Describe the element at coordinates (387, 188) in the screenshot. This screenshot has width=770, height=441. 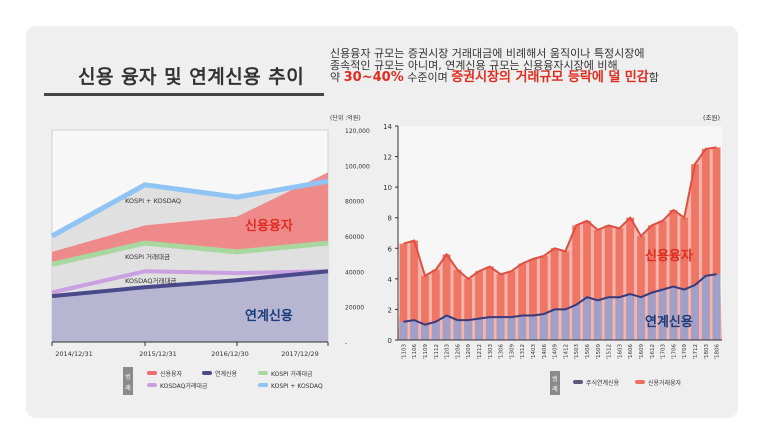
I see `right-y-tick: 10` at that location.